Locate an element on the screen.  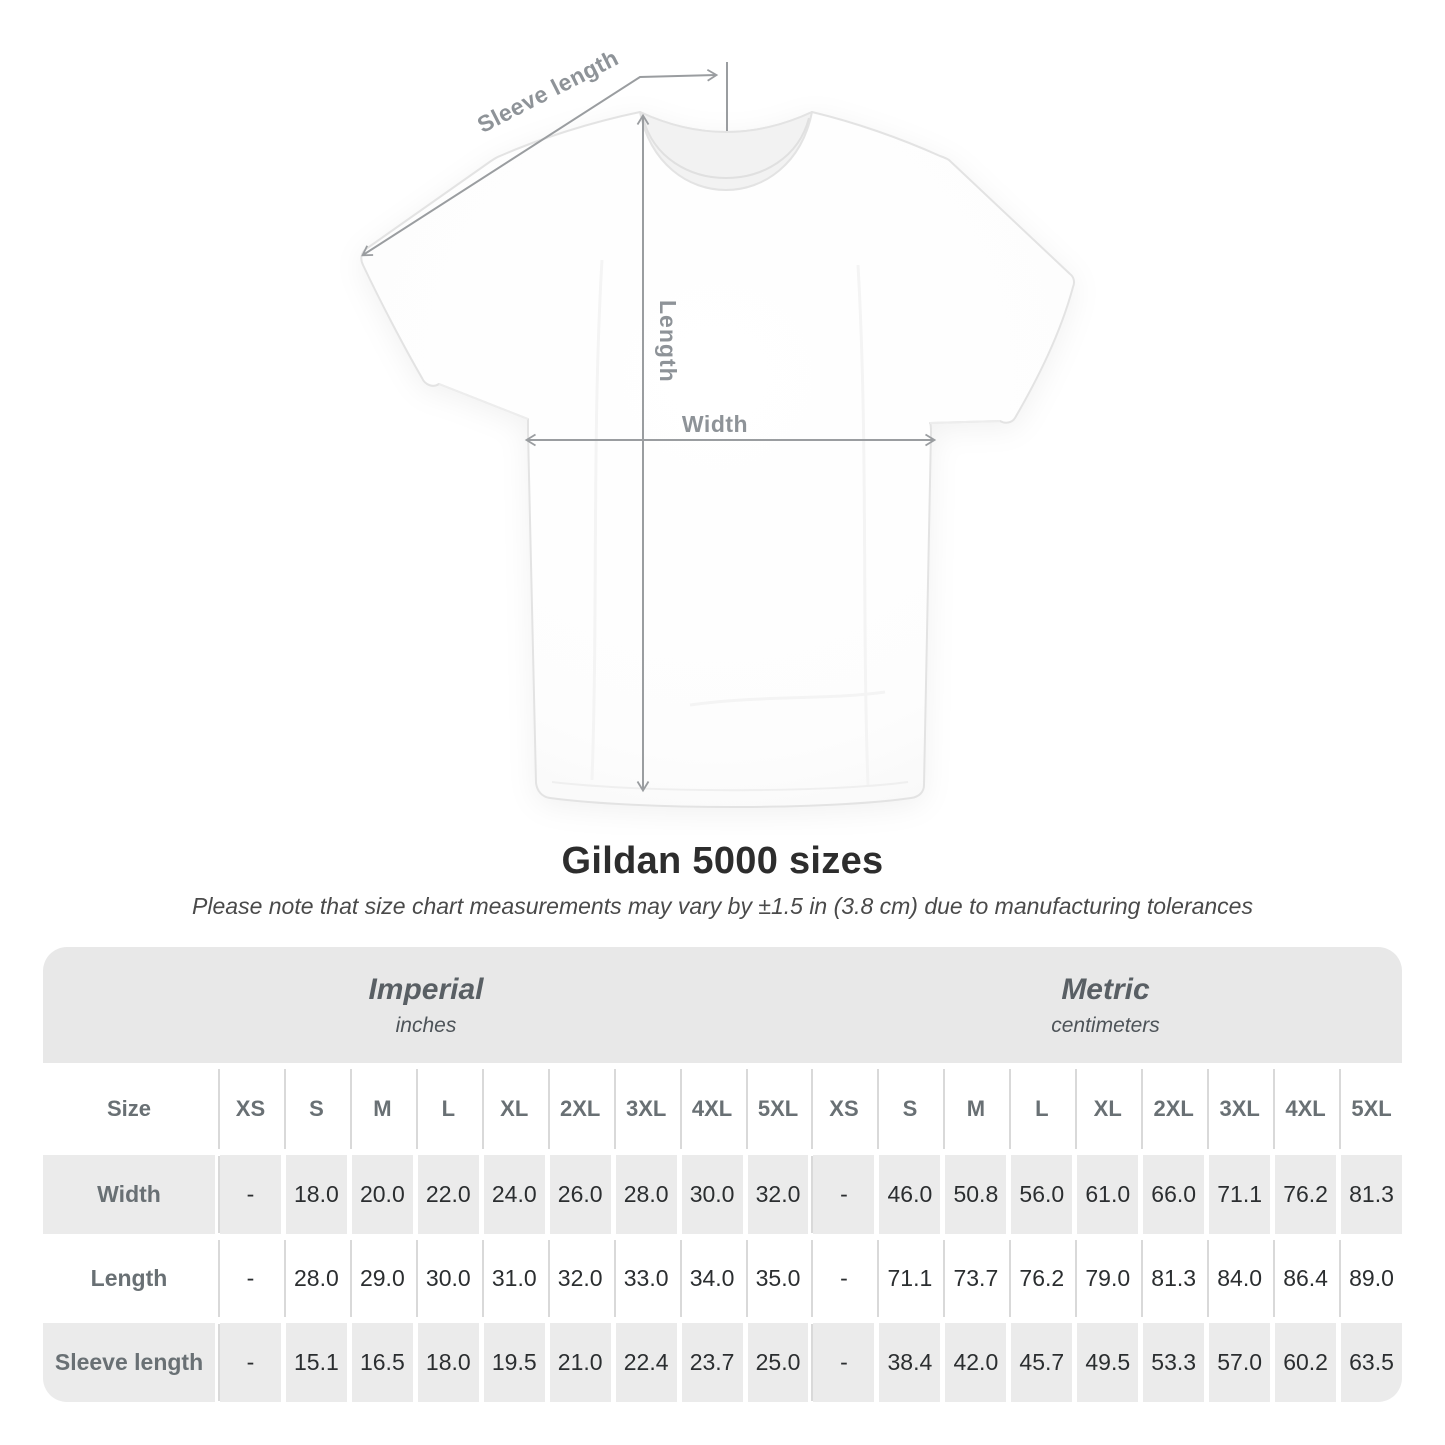
size-value-cell: 26.0 is located at coordinates (580, 1194).